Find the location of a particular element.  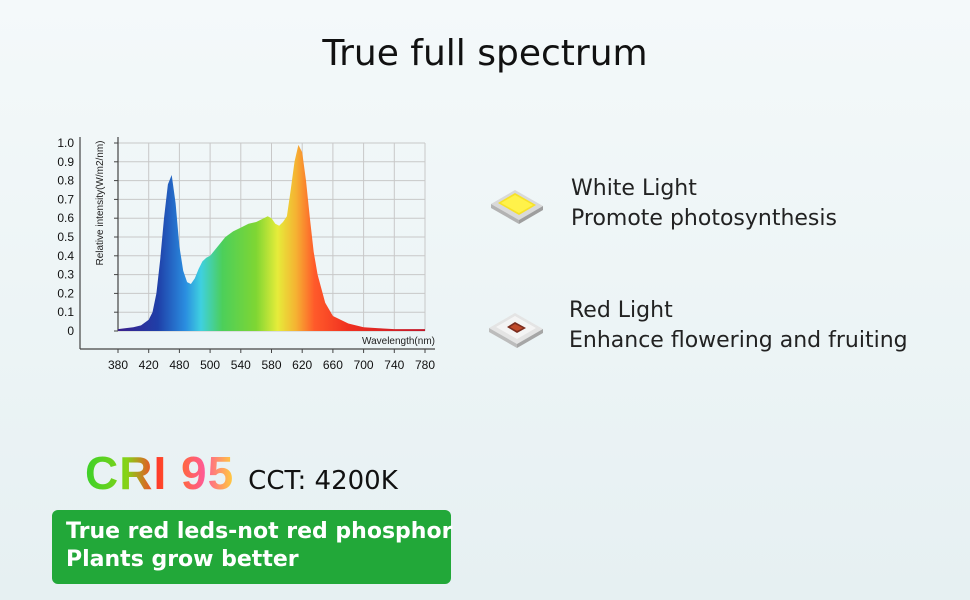

red-light-name: Red Light is located at coordinates (621, 310).